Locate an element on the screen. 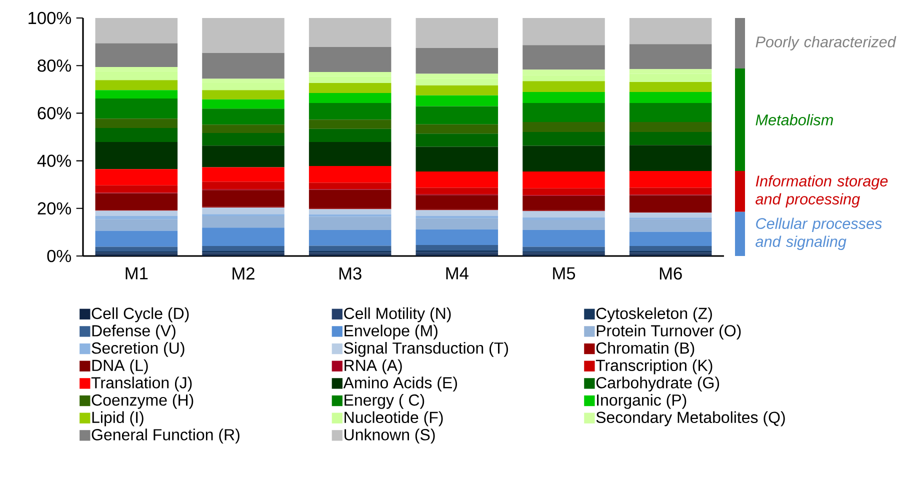 This screenshot has width=911, height=486. legend-label: Lipid (I) is located at coordinates (118, 418).